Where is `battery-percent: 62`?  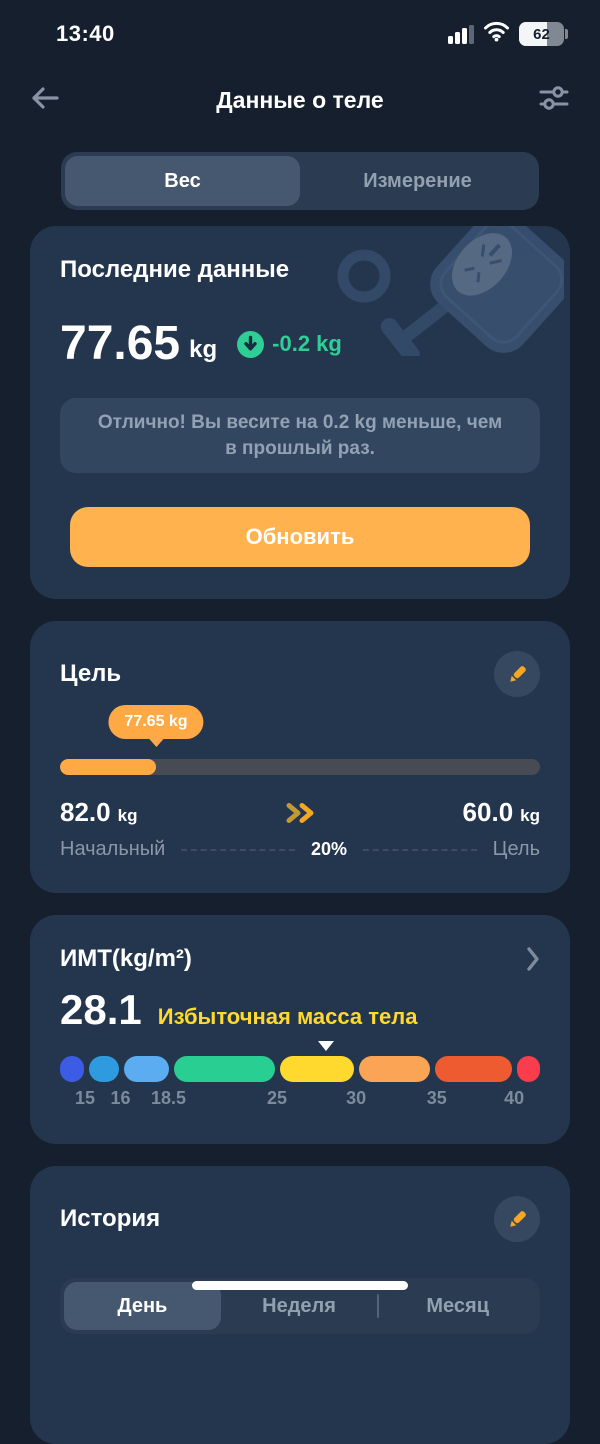 battery-percent: 62 is located at coordinates (541, 34).